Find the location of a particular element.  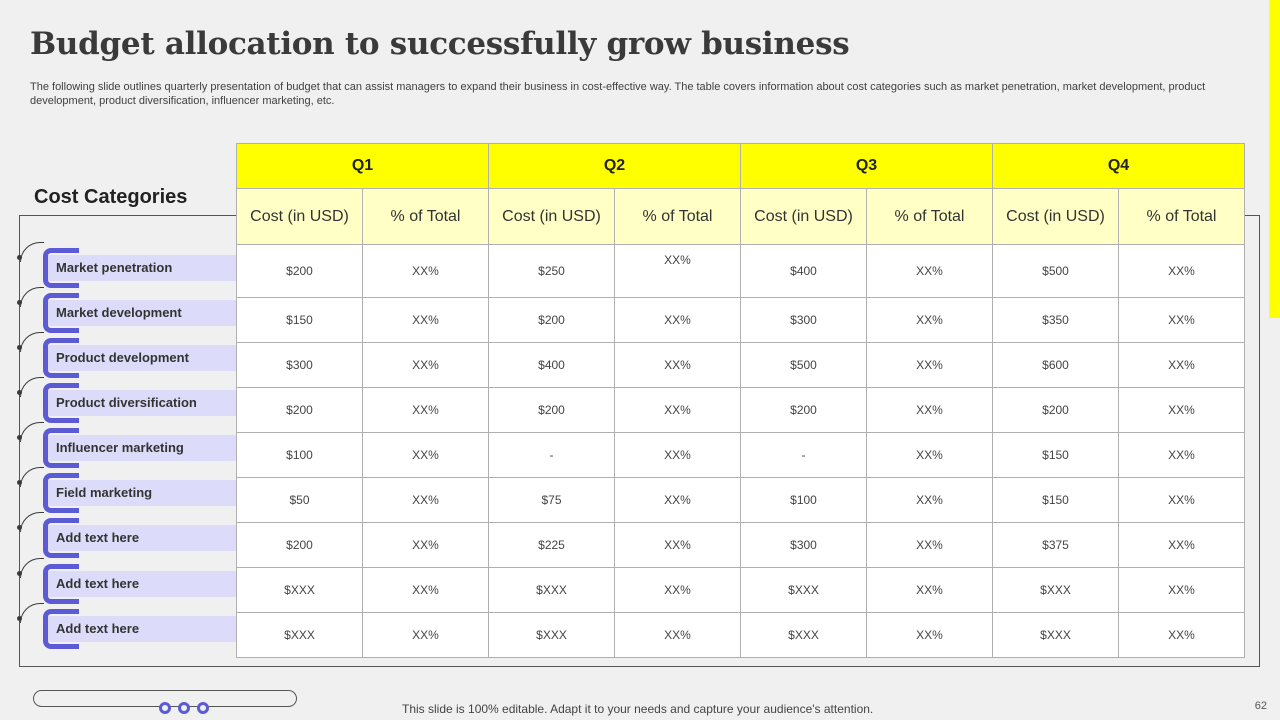

category-item: Product development is located at coordinates (127, 355).